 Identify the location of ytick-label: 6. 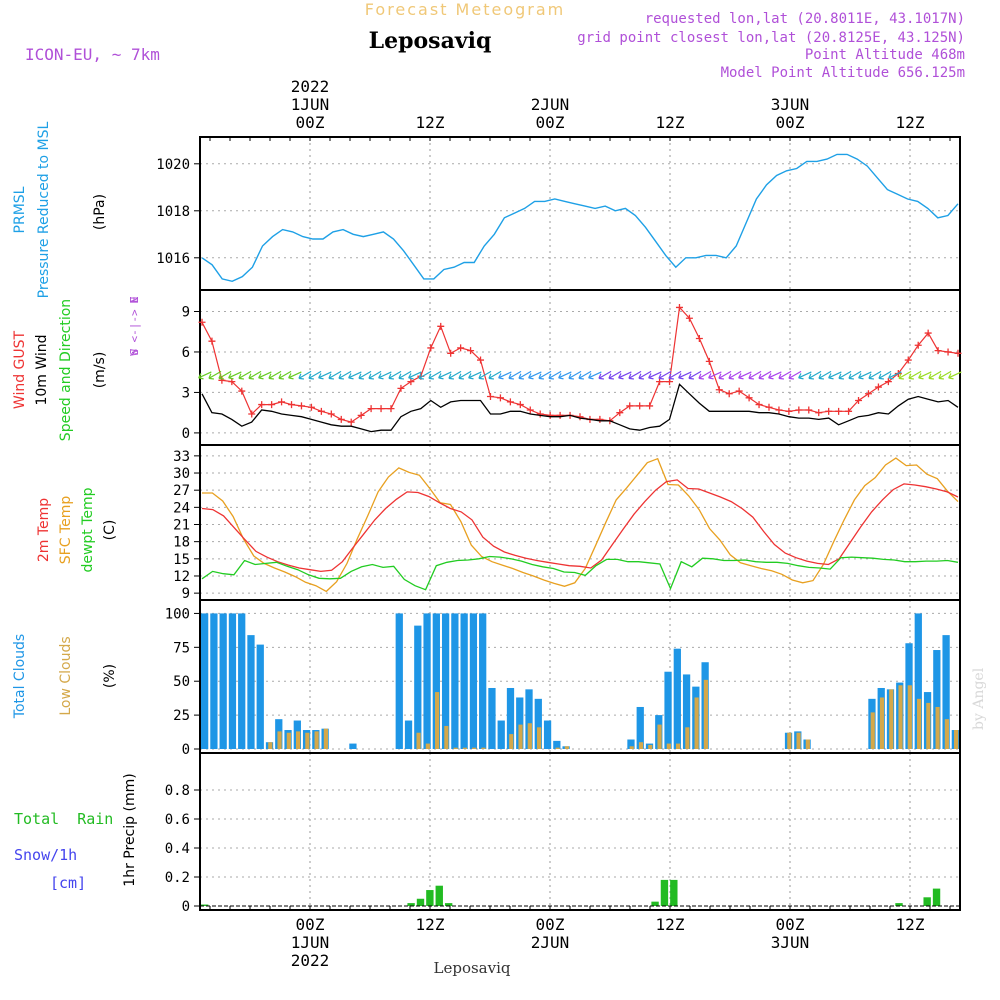
(186, 353).